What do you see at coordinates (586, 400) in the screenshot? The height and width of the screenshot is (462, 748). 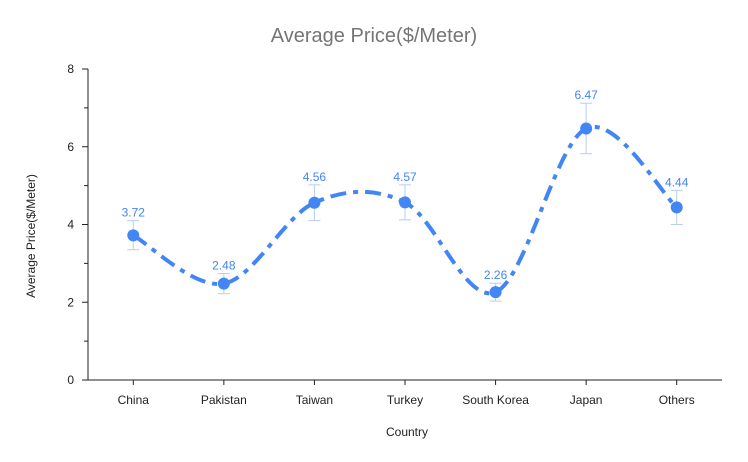 I see `x-tick-label: Japan` at bounding box center [586, 400].